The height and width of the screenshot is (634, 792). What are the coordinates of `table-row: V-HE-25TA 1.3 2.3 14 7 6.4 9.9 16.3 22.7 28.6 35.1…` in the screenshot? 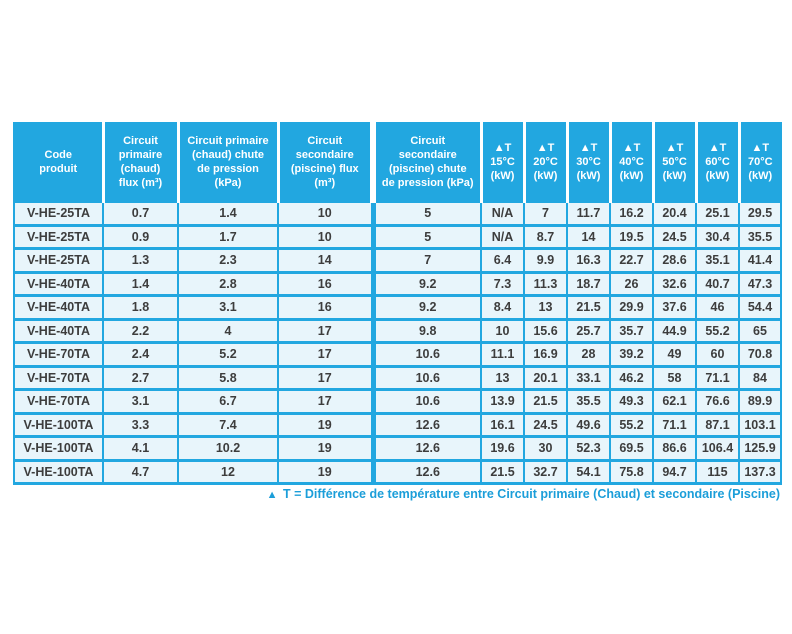 It's located at (397, 260).